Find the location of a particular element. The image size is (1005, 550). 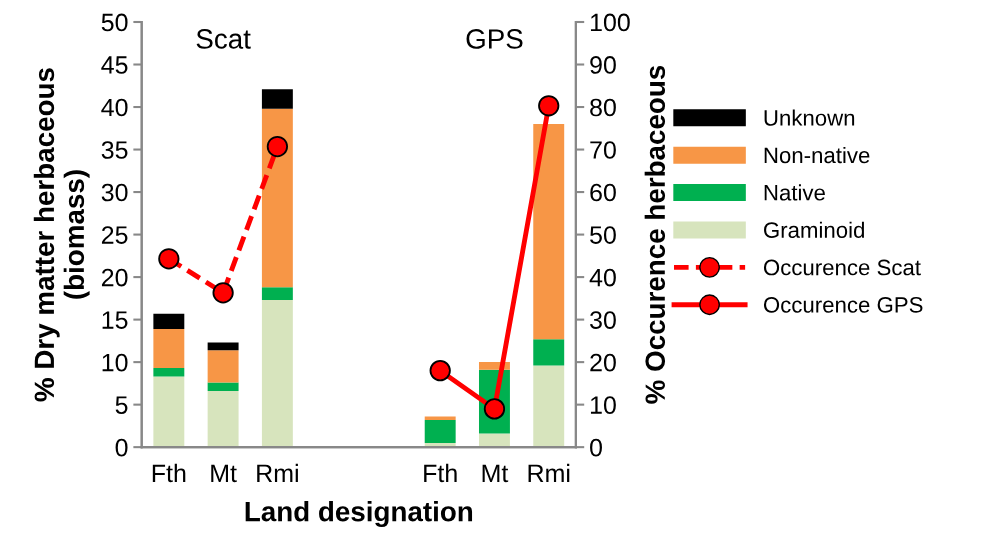

y2-tick-label: 90 is located at coordinates (603, 65).